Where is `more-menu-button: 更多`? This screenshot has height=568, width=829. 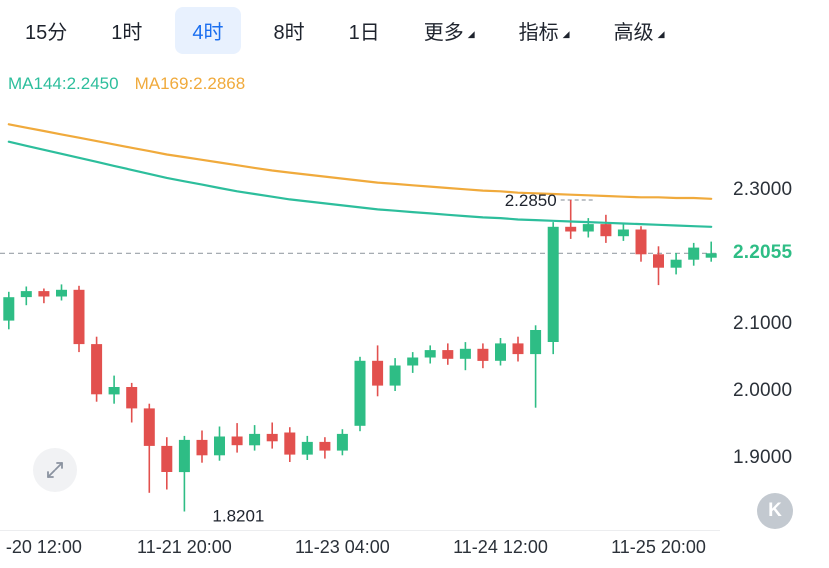
more-menu-button: 更多 is located at coordinates (449, 30).